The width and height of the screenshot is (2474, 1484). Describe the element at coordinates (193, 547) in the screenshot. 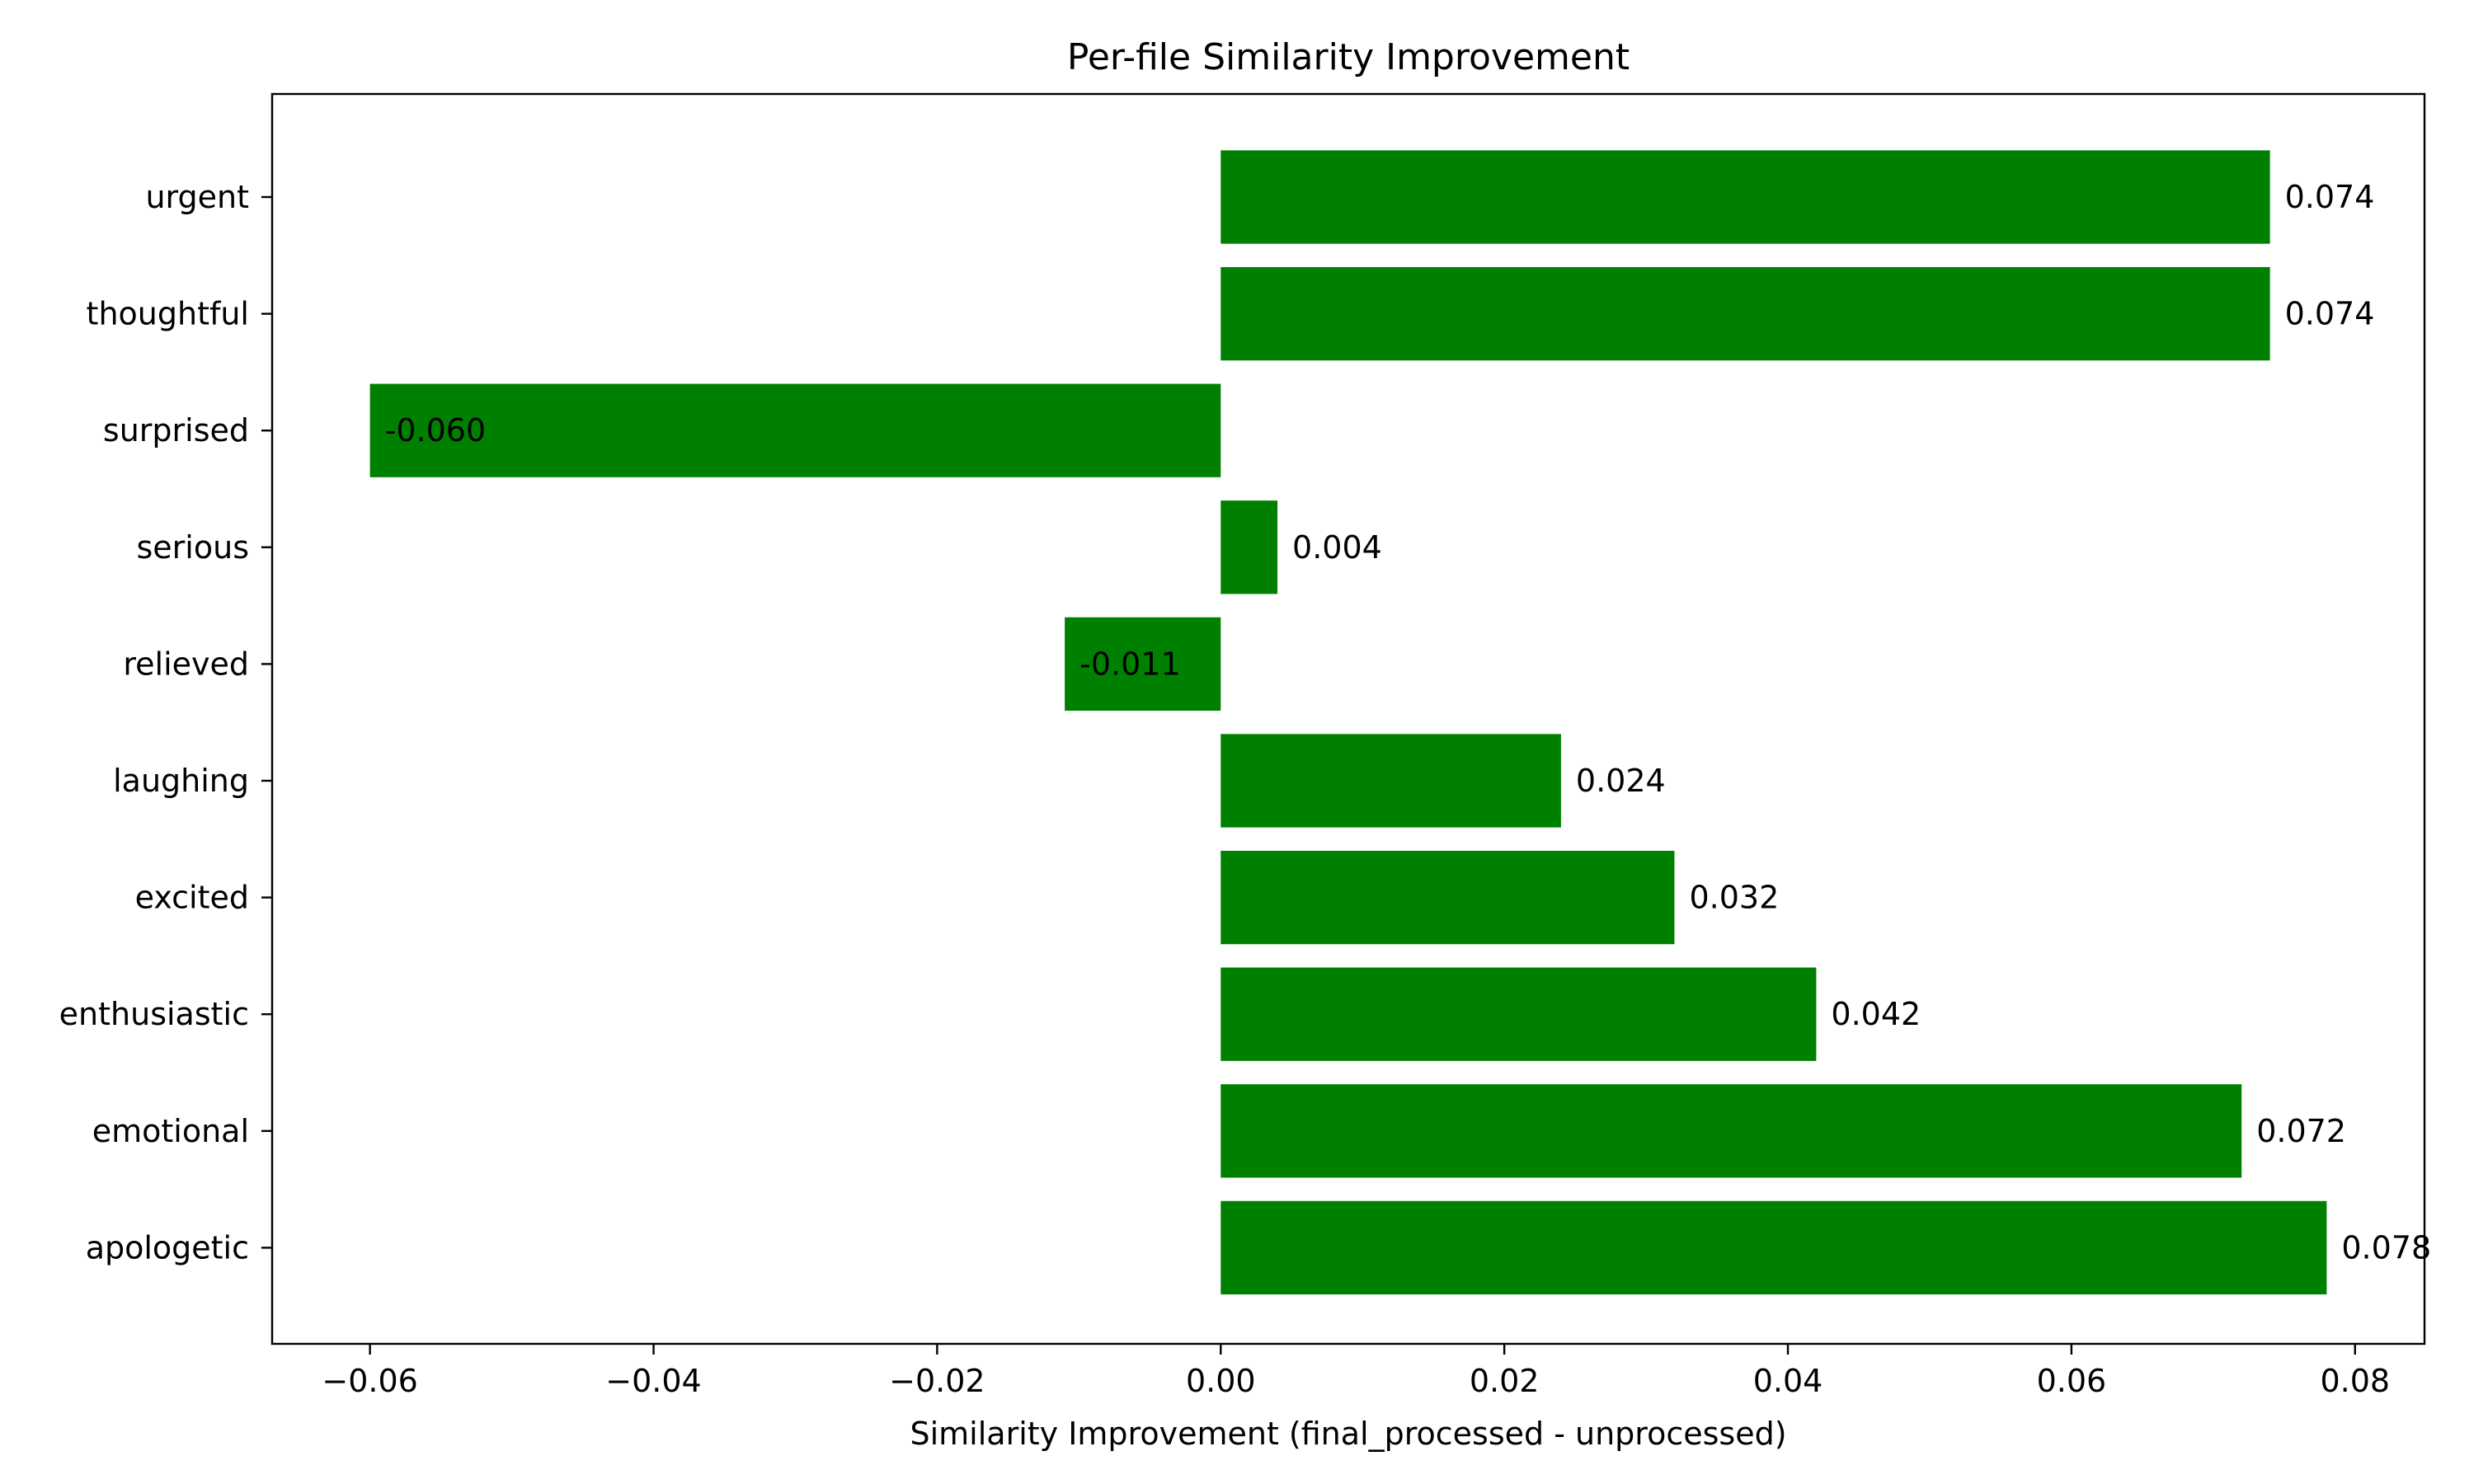

I see `y-tick-label: serious` at that location.